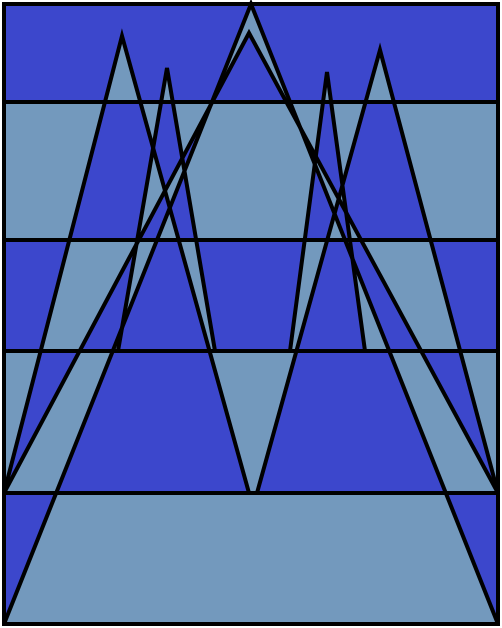 This screenshot has width=502, height=628. I want to click on narrow-right-triangle, so click(327, 211).